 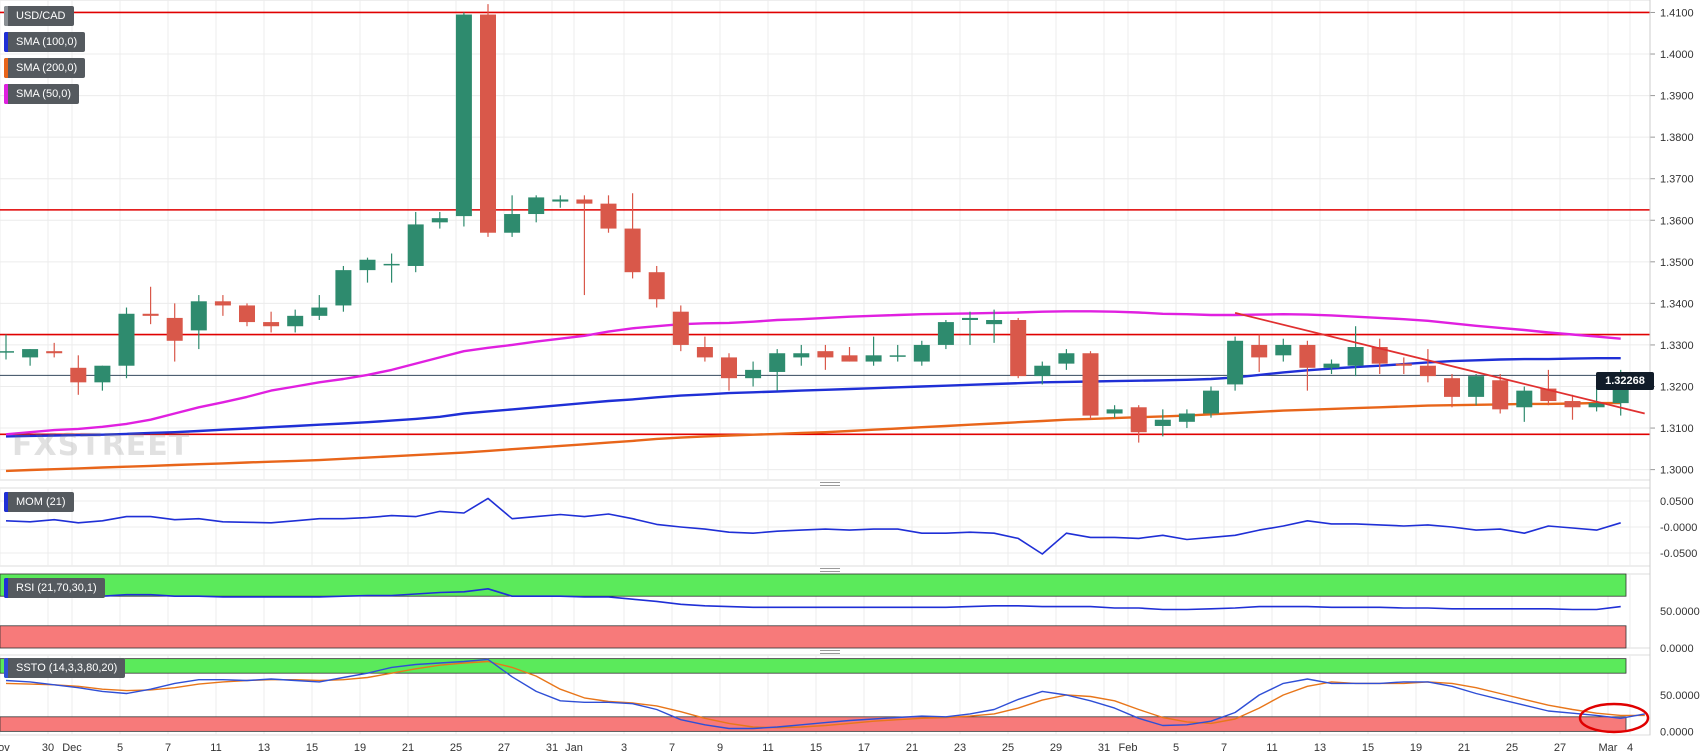 What do you see at coordinates (1677, 221) in the screenshot?
I see `y-tick-label: 1.3600` at bounding box center [1677, 221].